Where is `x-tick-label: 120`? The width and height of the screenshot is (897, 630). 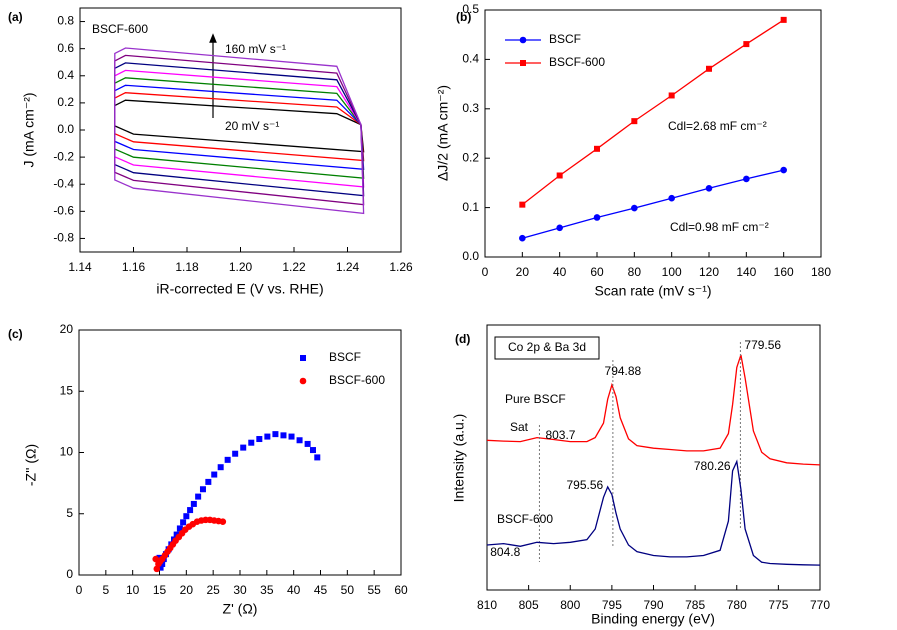
x-tick-label: 120 is located at coordinates (709, 272).